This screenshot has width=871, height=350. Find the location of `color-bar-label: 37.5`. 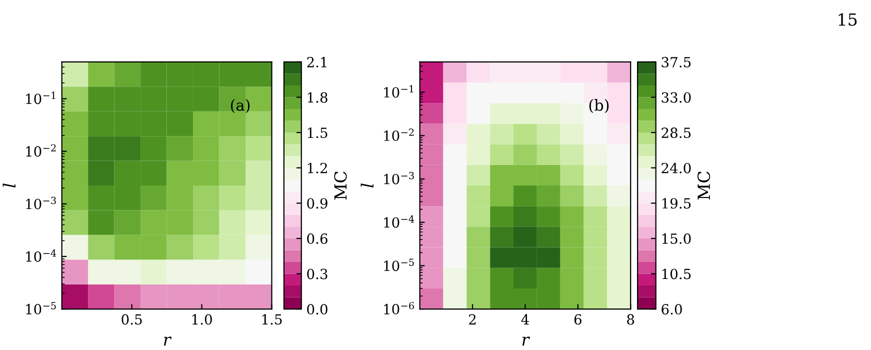

color-bar-label: 37.5 is located at coordinates (676, 62).